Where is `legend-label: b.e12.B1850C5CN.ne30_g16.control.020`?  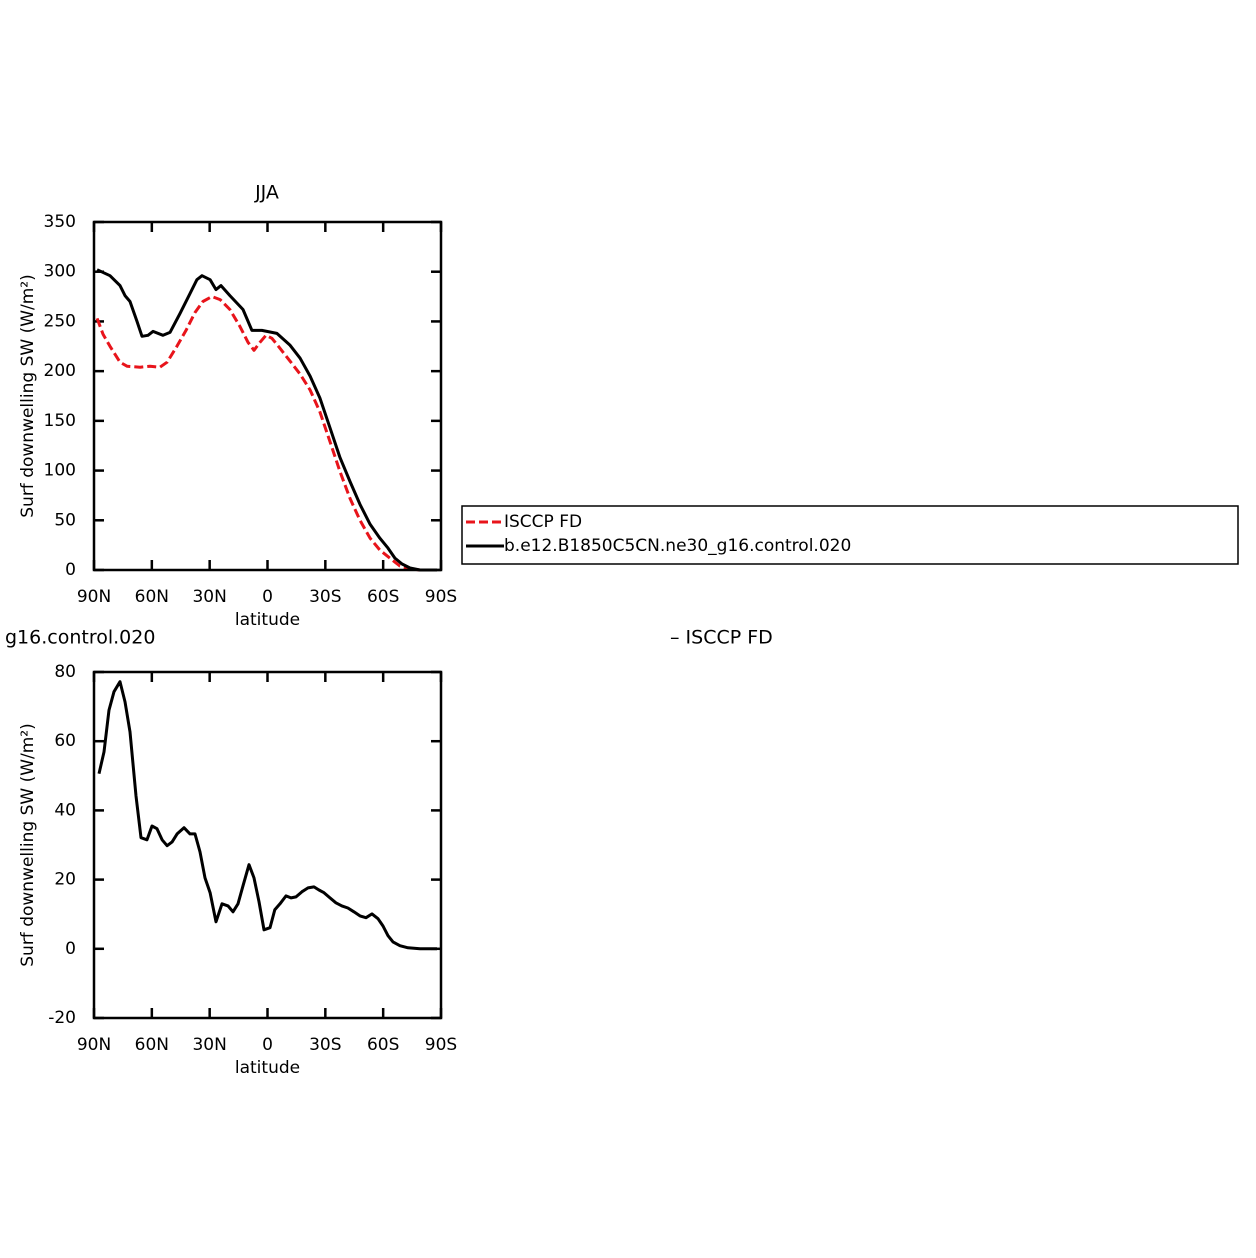
legend-label: b.e12.B1850C5CN.ne30_g16.control.020 is located at coordinates (677, 546).